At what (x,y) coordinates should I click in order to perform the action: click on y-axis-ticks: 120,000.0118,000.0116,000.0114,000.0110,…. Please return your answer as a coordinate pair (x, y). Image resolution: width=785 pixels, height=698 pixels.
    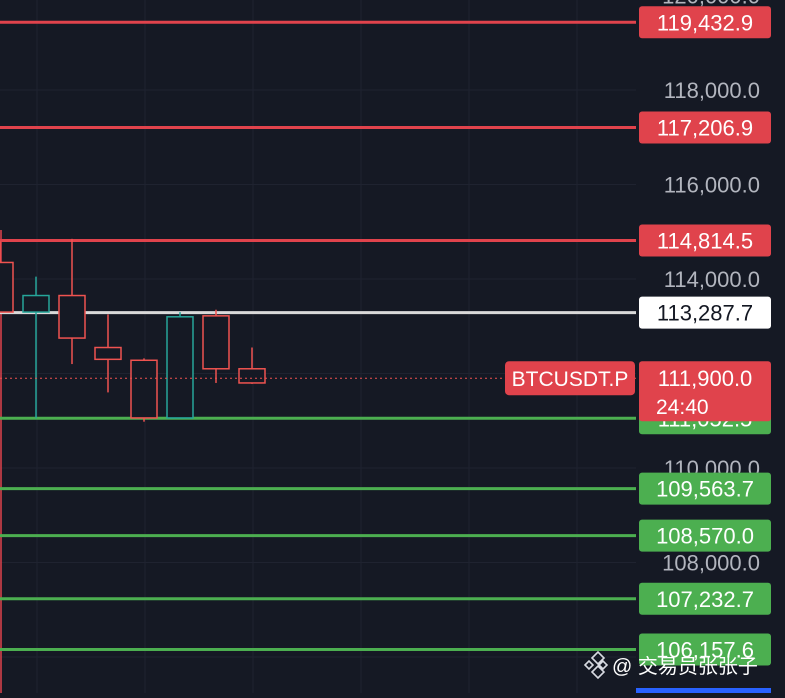
    Looking at the image, I should click on (711, 288).